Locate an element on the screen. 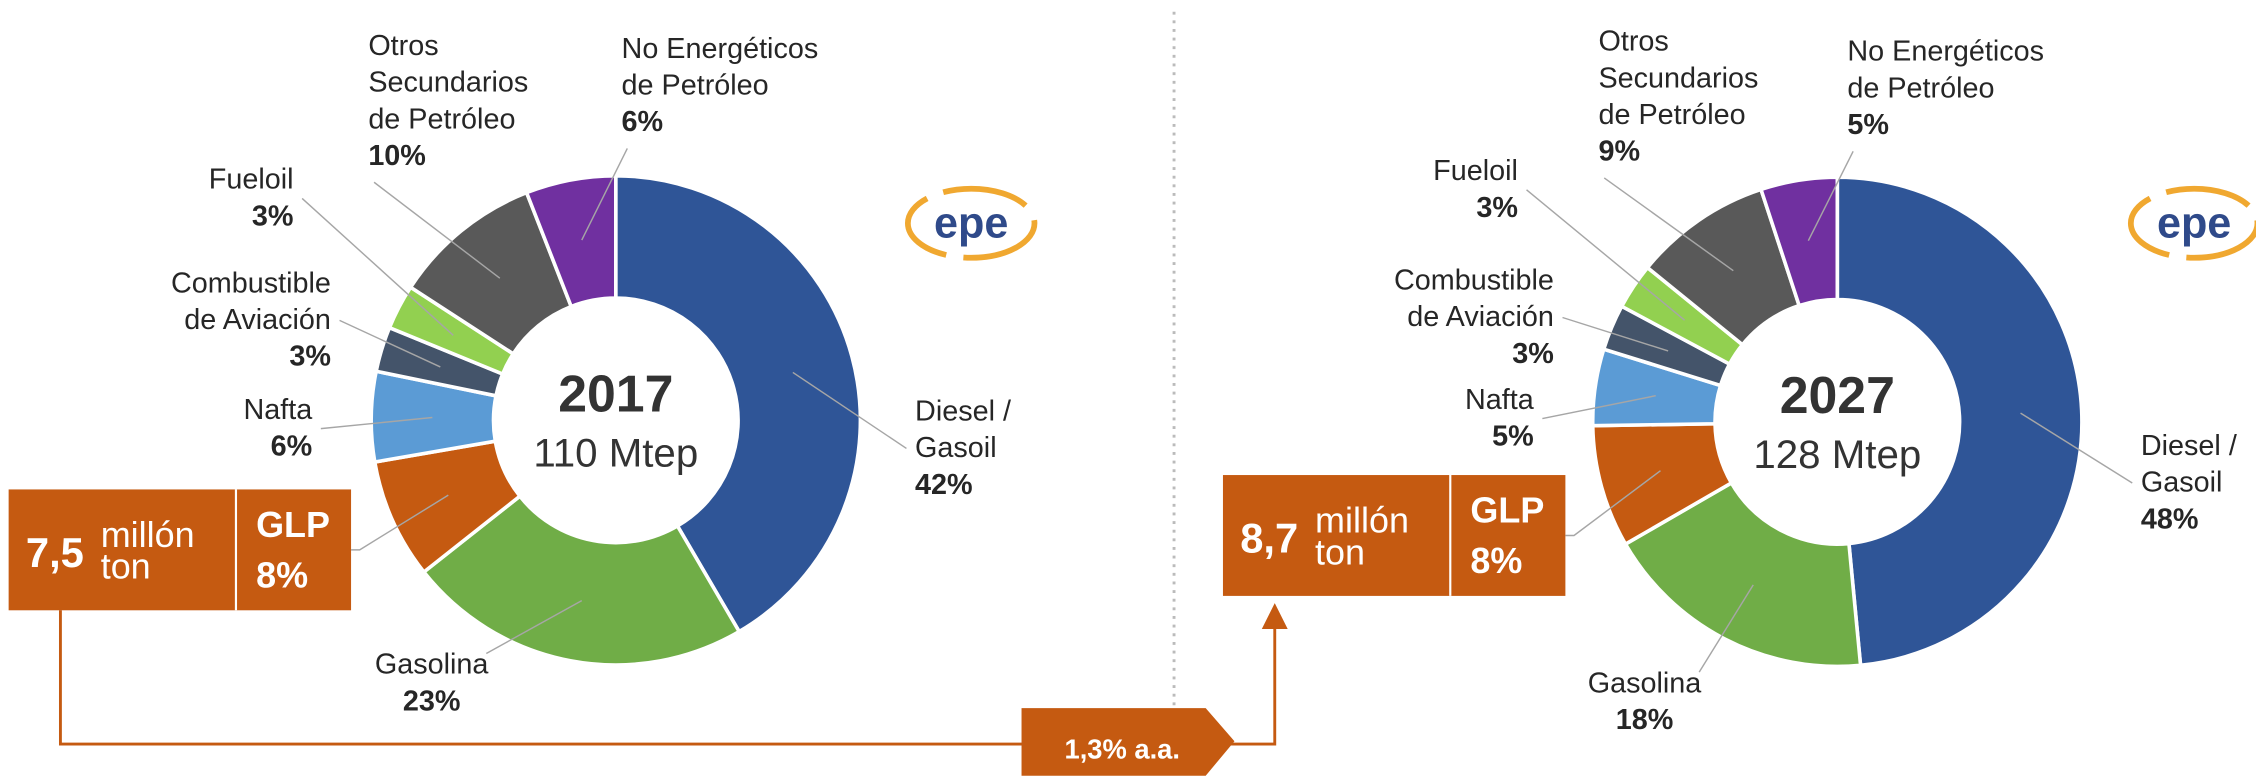 The height and width of the screenshot is (776, 2256). amount: 7,5 is located at coordinates (55, 552).